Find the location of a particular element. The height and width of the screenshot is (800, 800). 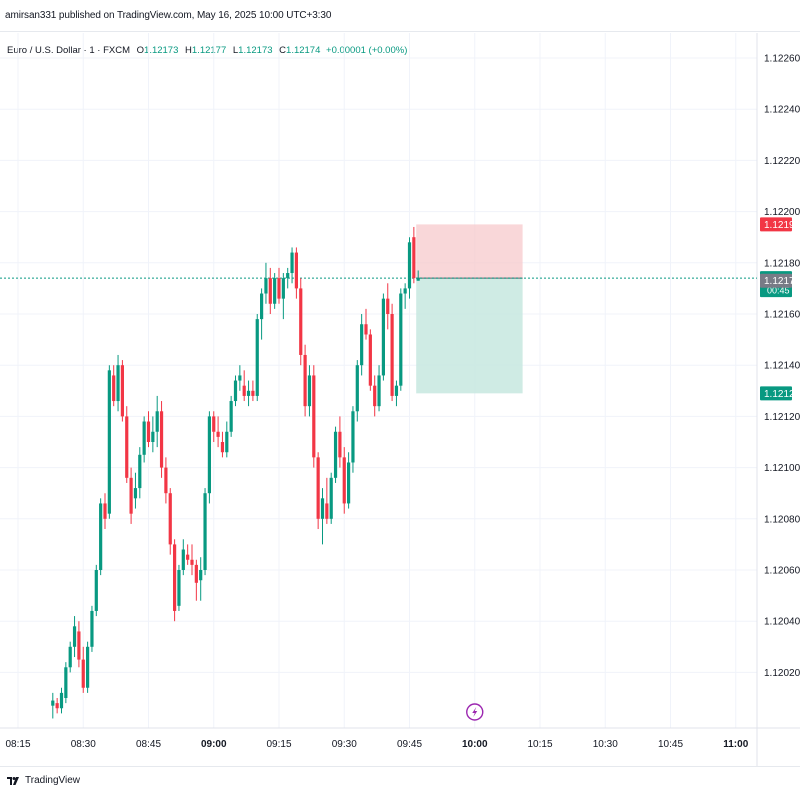

high-label: H is located at coordinates (188, 50).